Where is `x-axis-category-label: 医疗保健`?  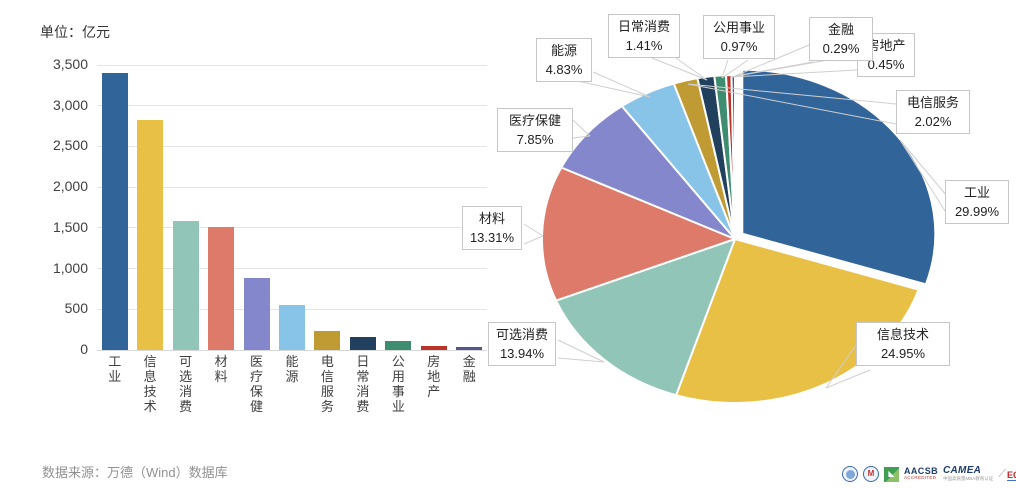 x-axis-category-label: 医疗保健 is located at coordinates (257, 384).